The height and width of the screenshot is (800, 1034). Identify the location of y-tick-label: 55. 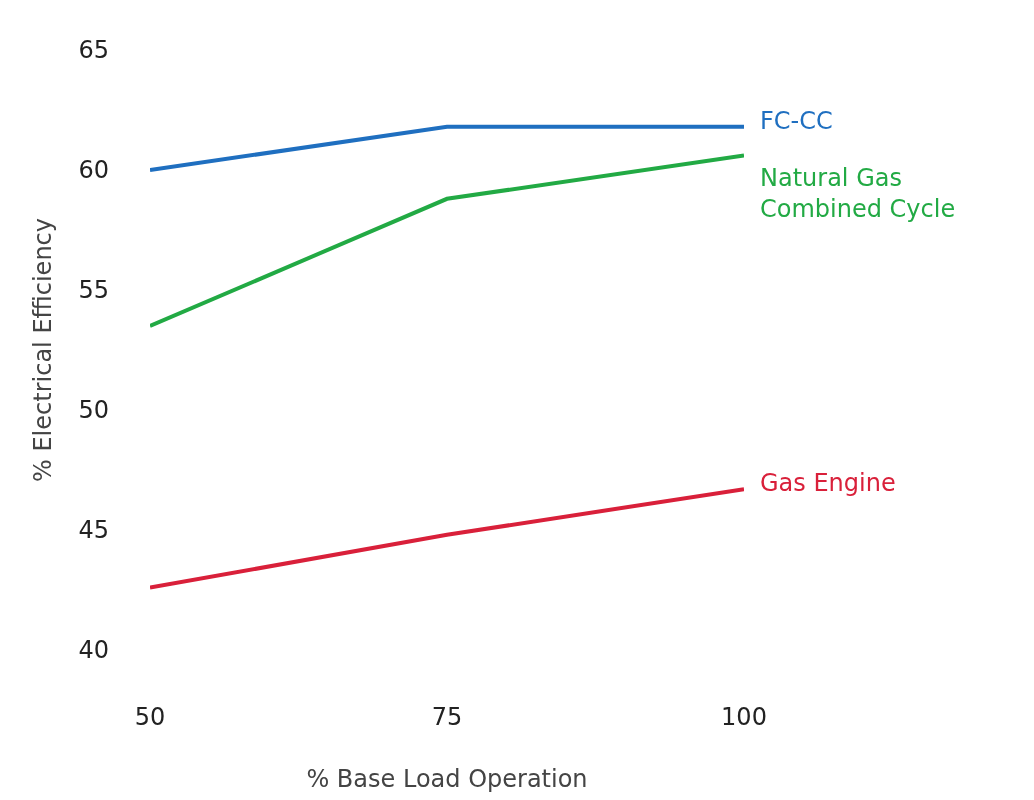
(93, 290).